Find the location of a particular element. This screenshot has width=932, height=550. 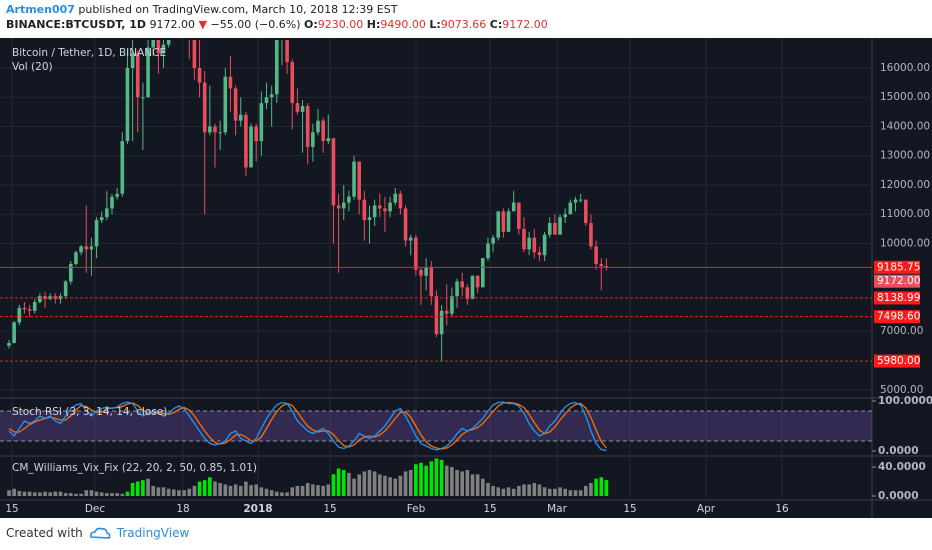

y-tick-label: 40.0000 is located at coordinates (902, 467).